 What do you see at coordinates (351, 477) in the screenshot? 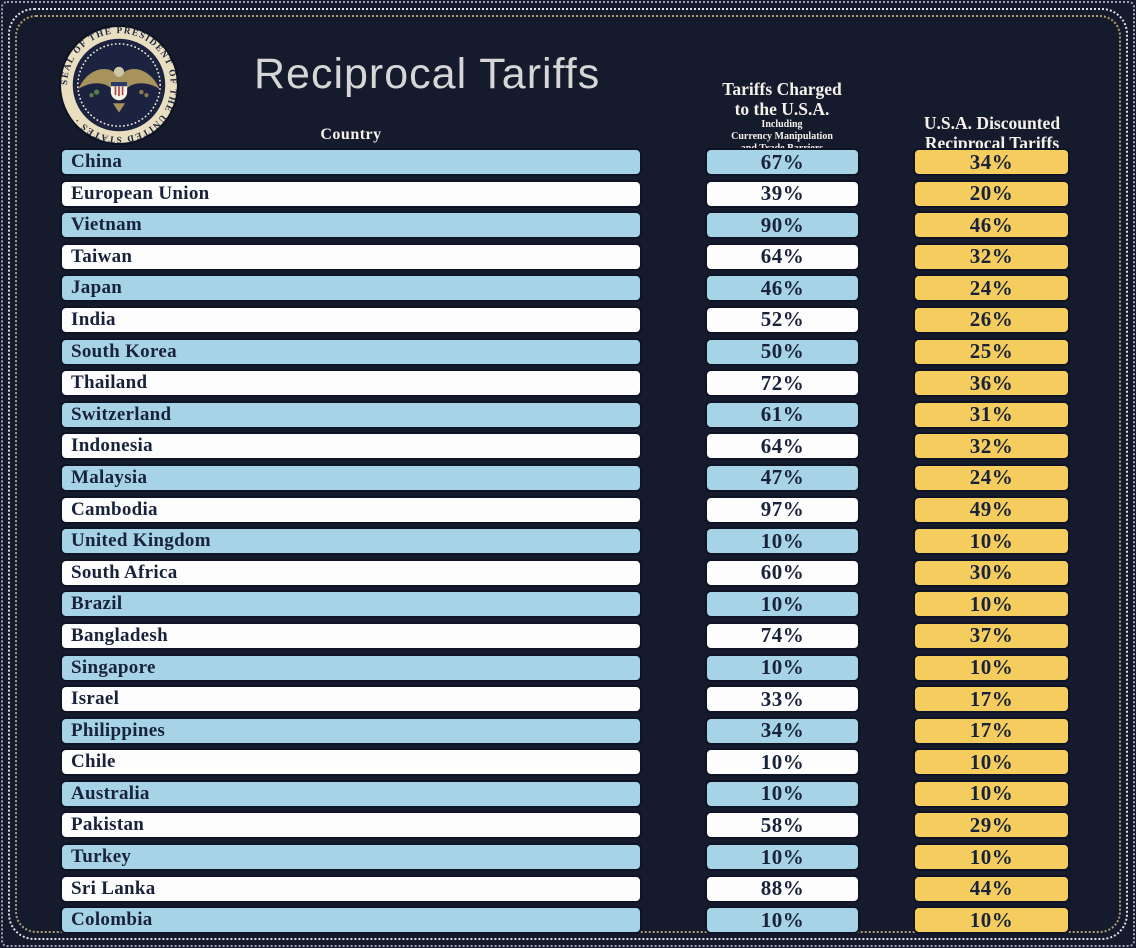
I see `country-cell: Malaysia` at bounding box center [351, 477].